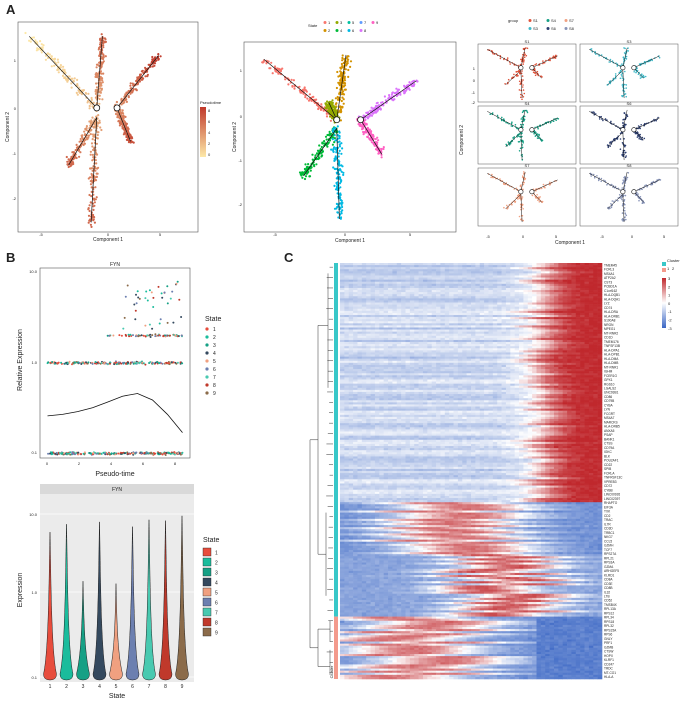  Describe the element at coordinates (10, 257) in the screenshot. I see `panel-b-label: B` at that location.